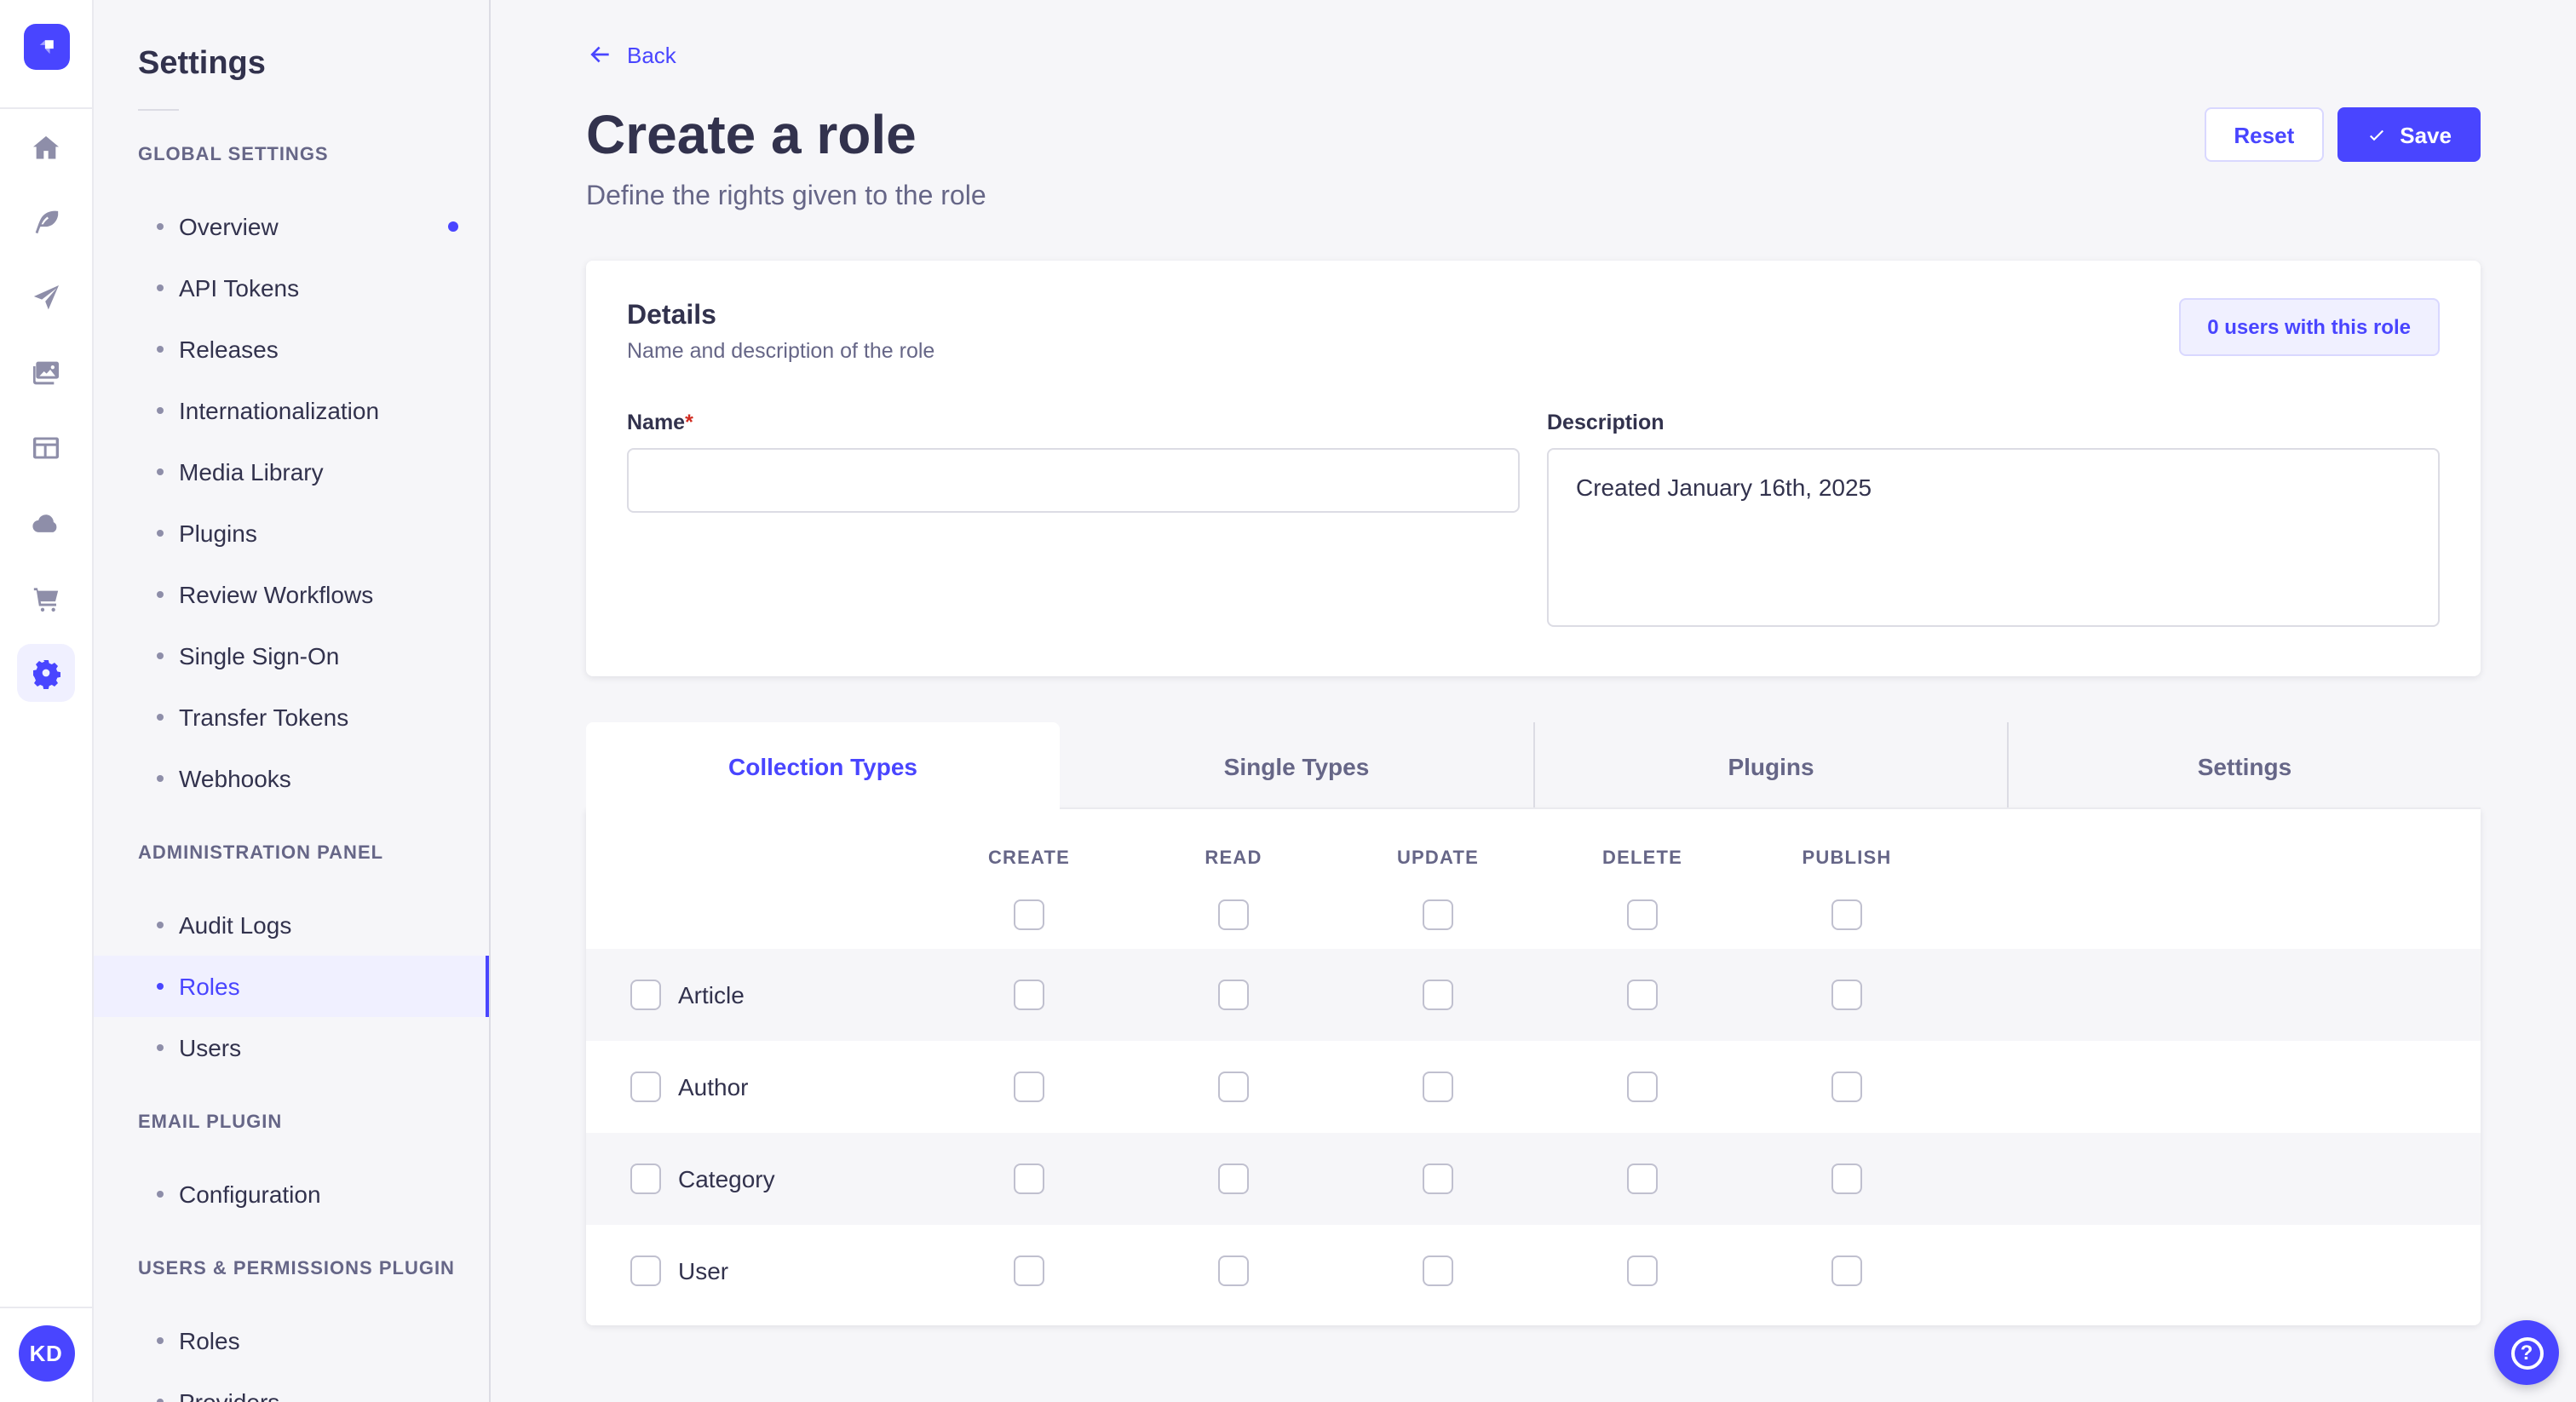 This screenshot has width=2576, height=1402. What do you see at coordinates (1438, 1179) in the screenshot?
I see `checkbox-category-update` at bounding box center [1438, 1179].